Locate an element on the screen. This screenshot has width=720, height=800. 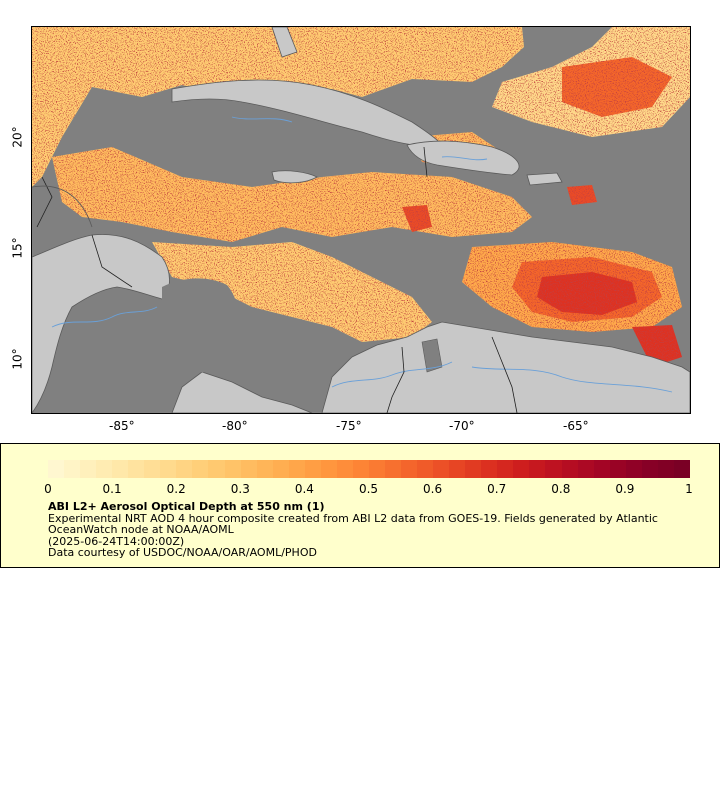
central-america is located at coordinates (101, 323).